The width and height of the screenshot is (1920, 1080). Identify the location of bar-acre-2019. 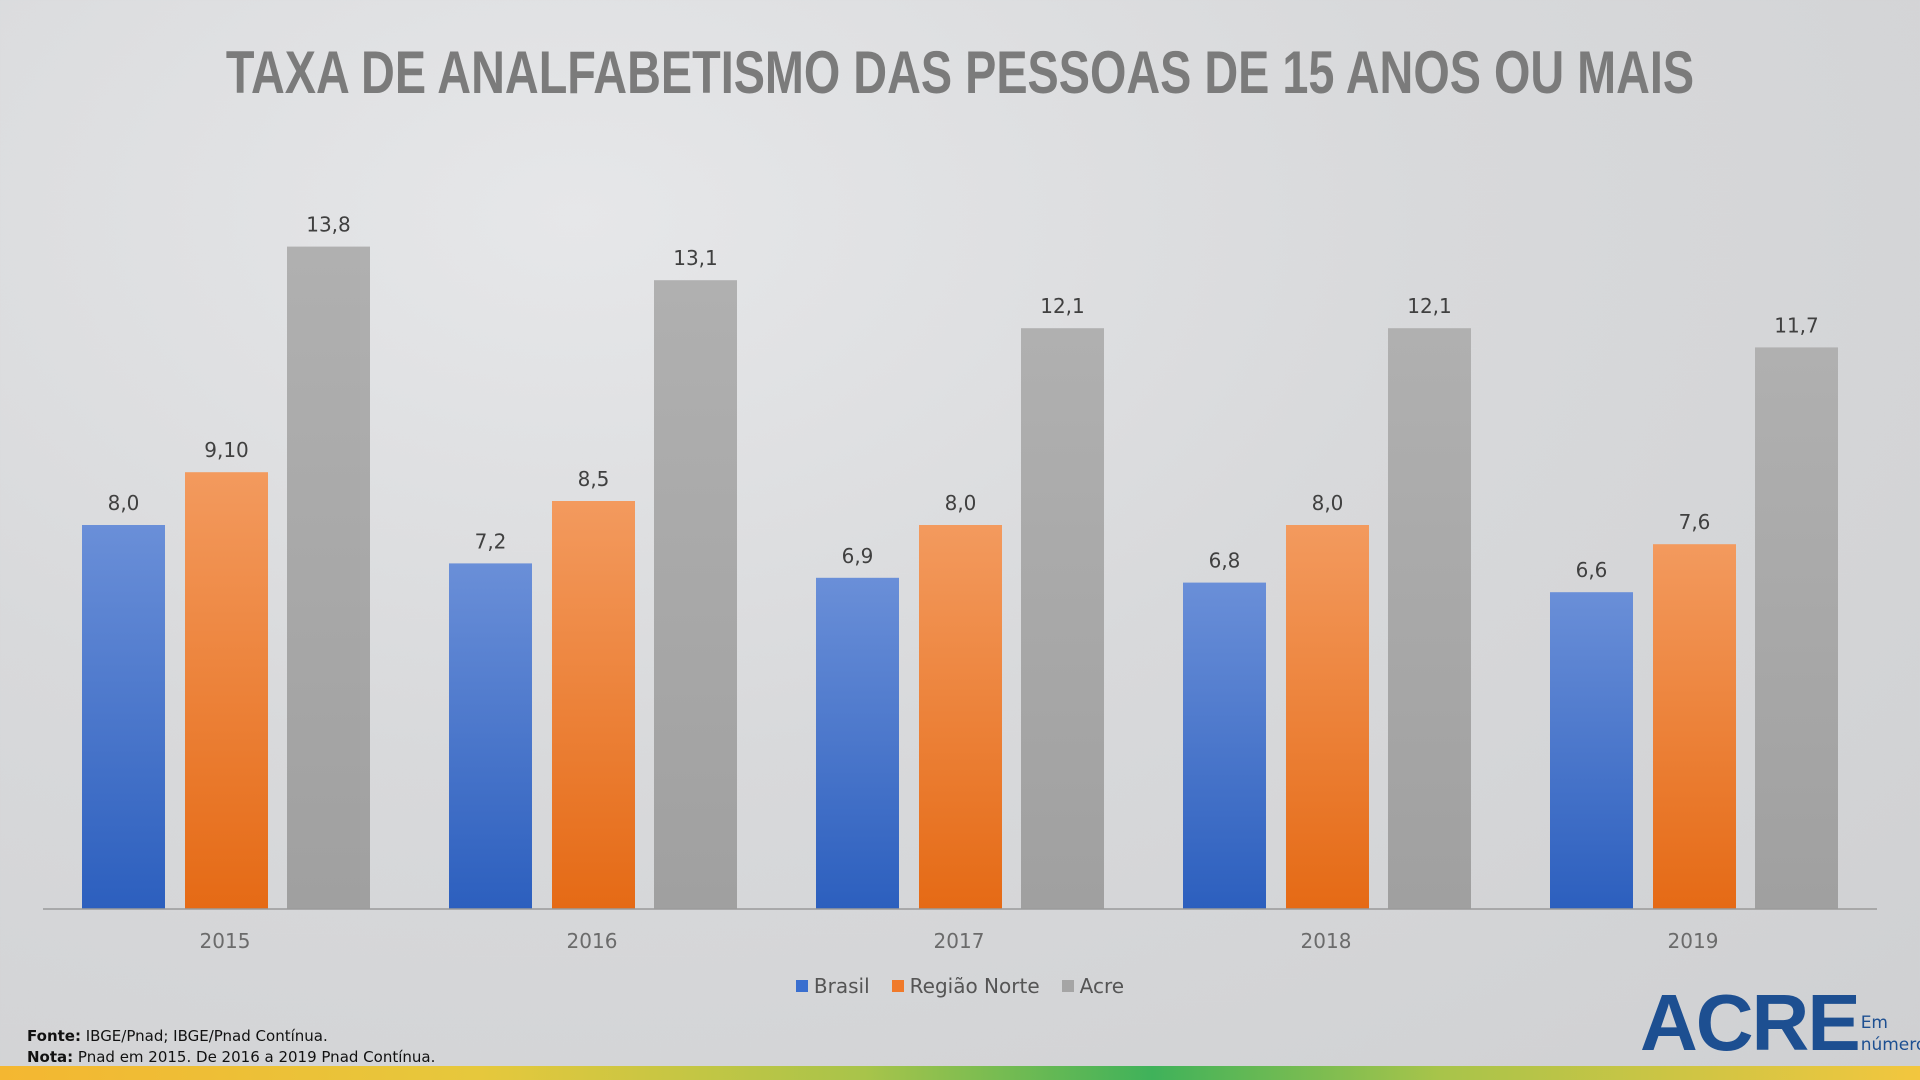
(1796, 628).